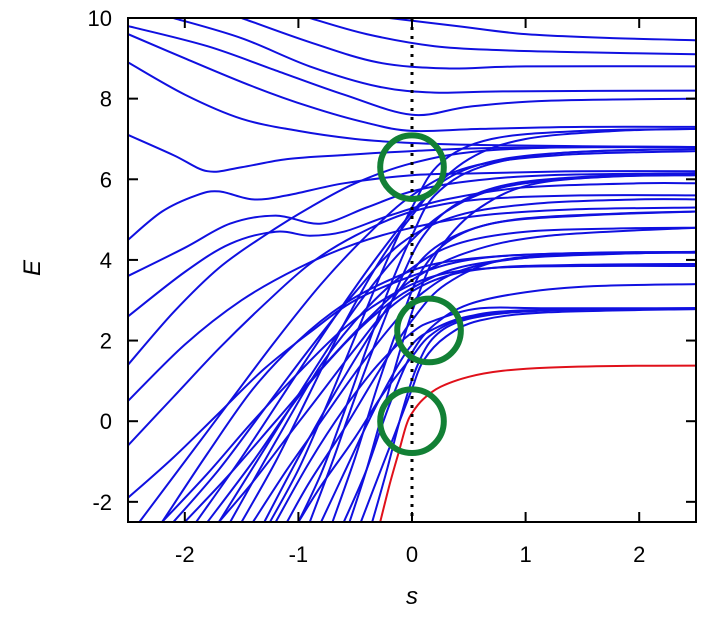 This screenshot has width=716, height=617. What do you see at coordinates (106, 260) in the screenshot?
I see `y-tick-label: 4` at bounding box center [106, 260].